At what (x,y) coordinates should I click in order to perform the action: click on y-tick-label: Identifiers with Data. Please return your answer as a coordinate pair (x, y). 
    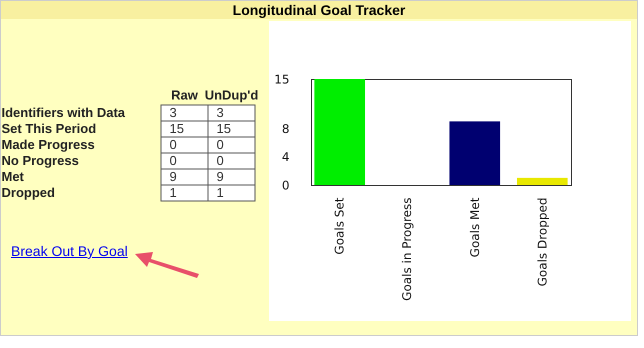
    Looking at the image, I should click on (64, 112).